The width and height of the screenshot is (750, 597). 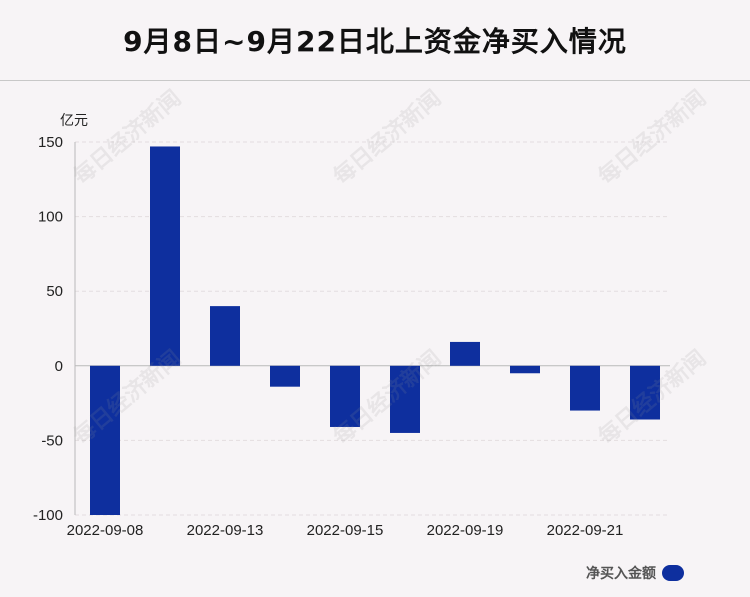 What do you see at coordinates (74, 121) in the screenshot?
I see `y-axis-label: 亿元` at bounding box center [74, 121].